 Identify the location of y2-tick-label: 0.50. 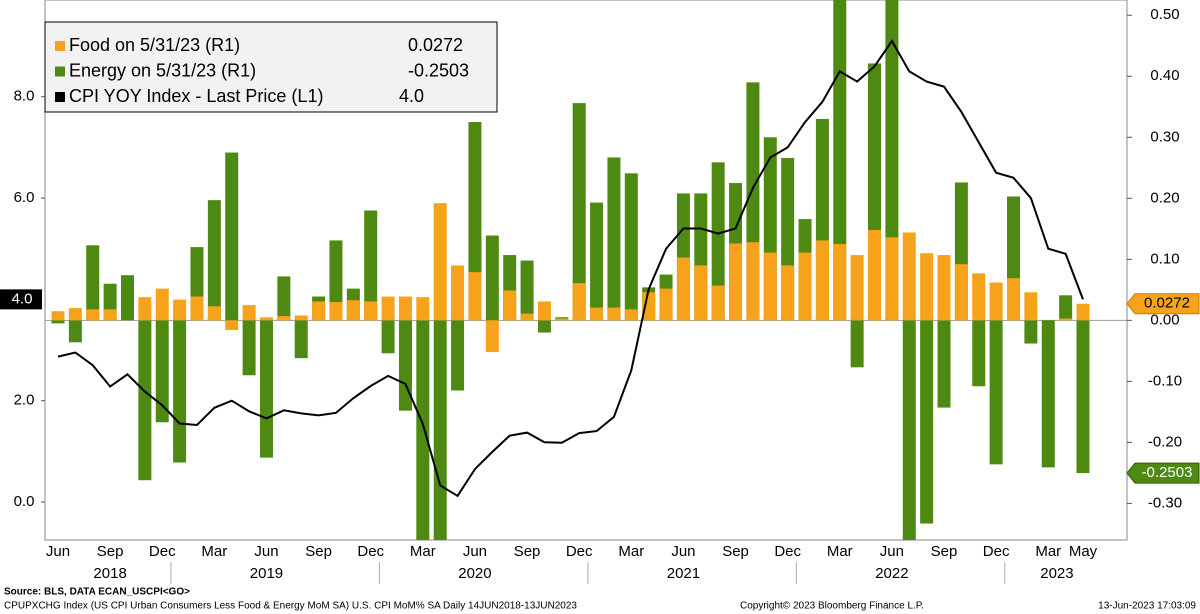
(1164, 14).